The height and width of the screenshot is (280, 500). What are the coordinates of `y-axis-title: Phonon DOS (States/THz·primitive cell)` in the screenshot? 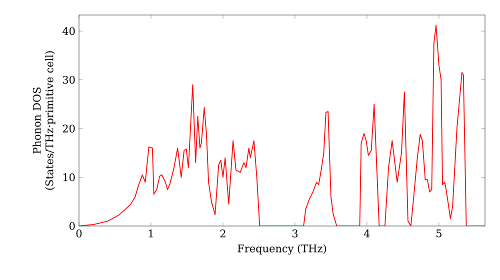 It's located at (44, 120).